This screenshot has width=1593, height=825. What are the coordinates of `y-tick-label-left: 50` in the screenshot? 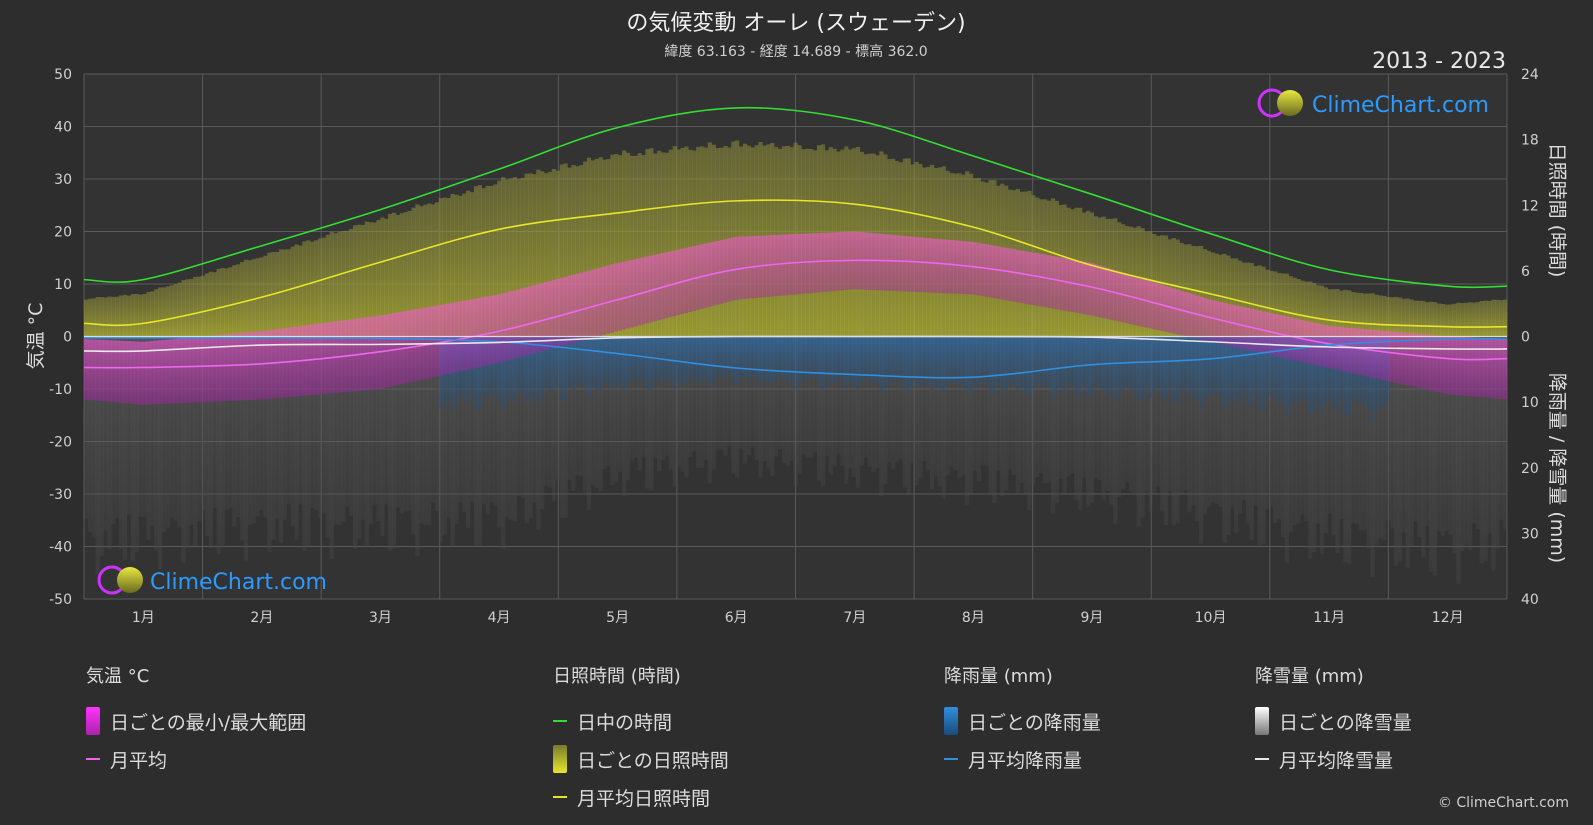 It's located at (63, 75).